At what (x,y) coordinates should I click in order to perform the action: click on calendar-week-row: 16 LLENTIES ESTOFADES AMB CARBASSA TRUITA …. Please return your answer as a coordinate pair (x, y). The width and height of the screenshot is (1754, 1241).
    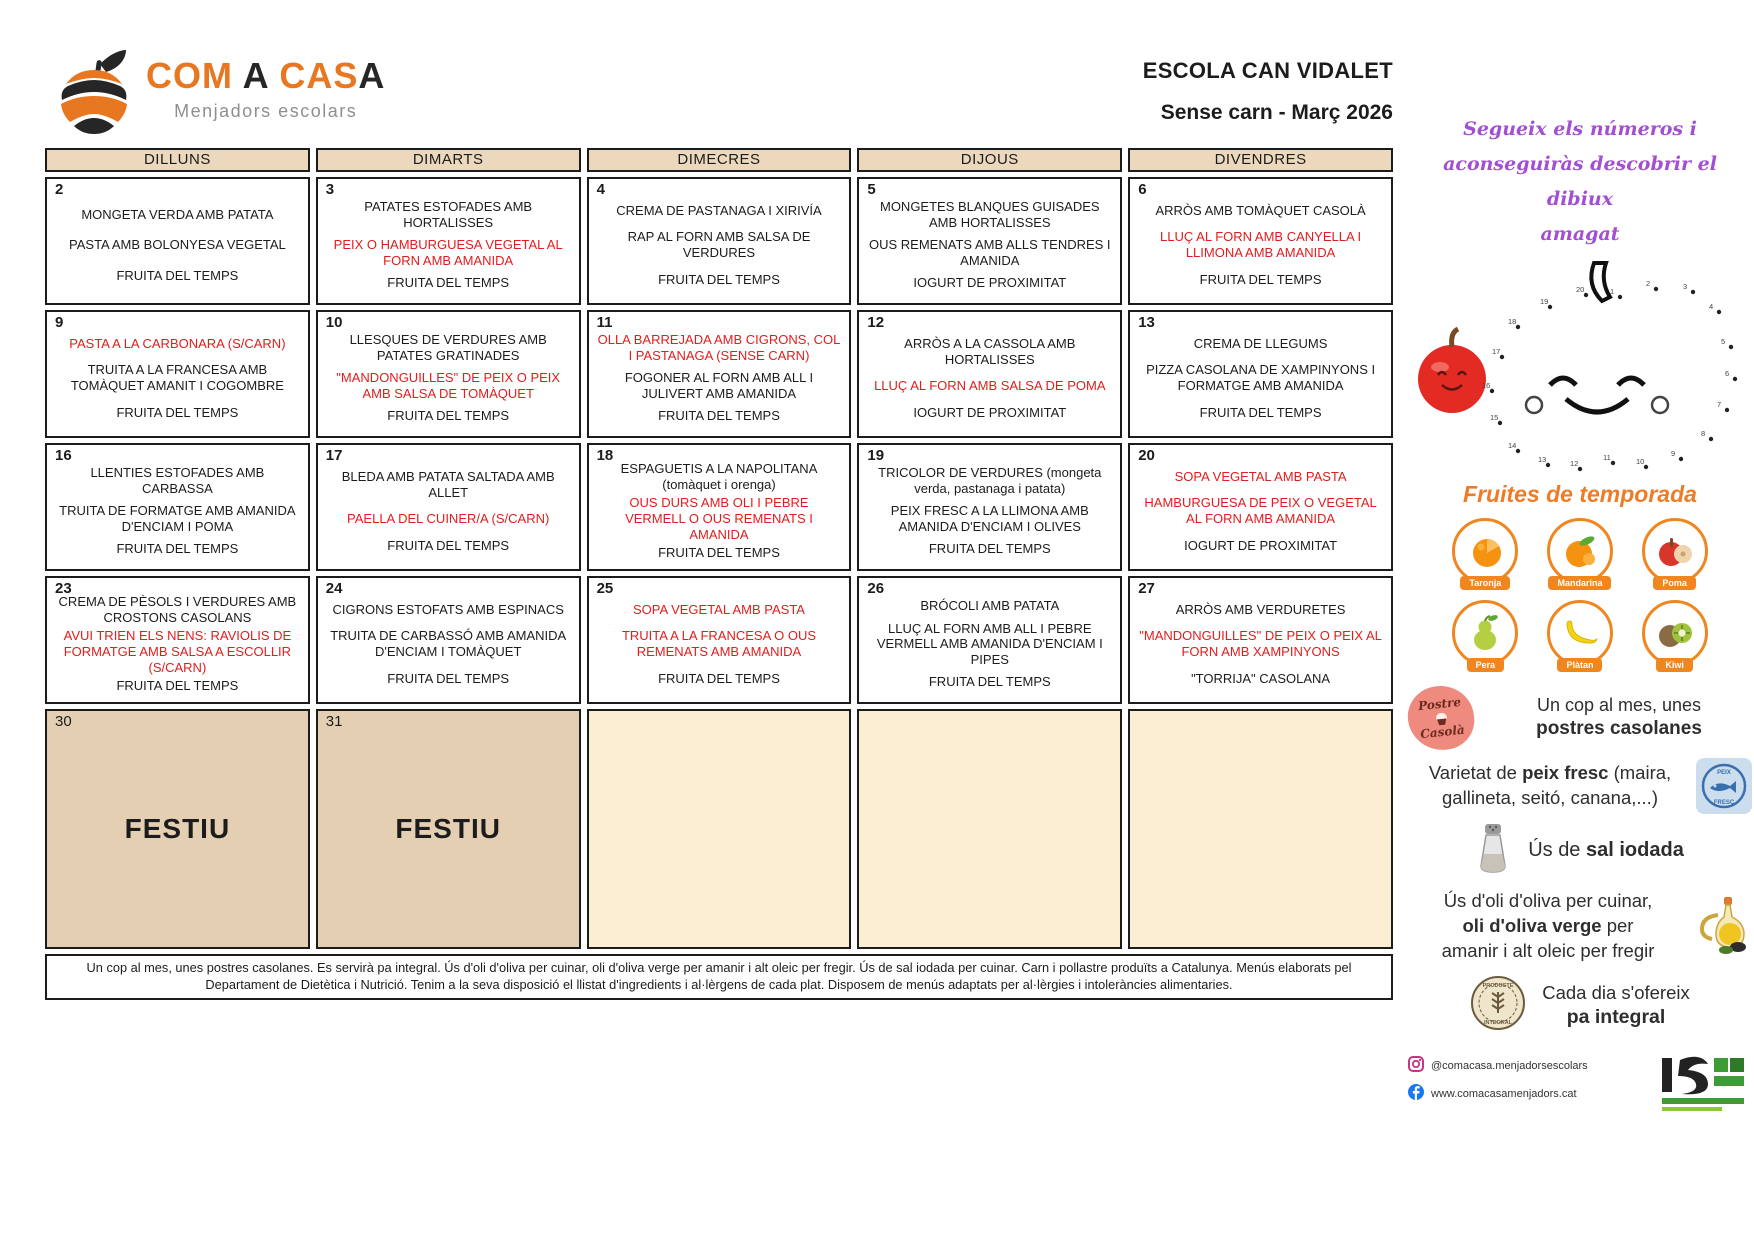
    Looking at the image, I should click on (719, 507).